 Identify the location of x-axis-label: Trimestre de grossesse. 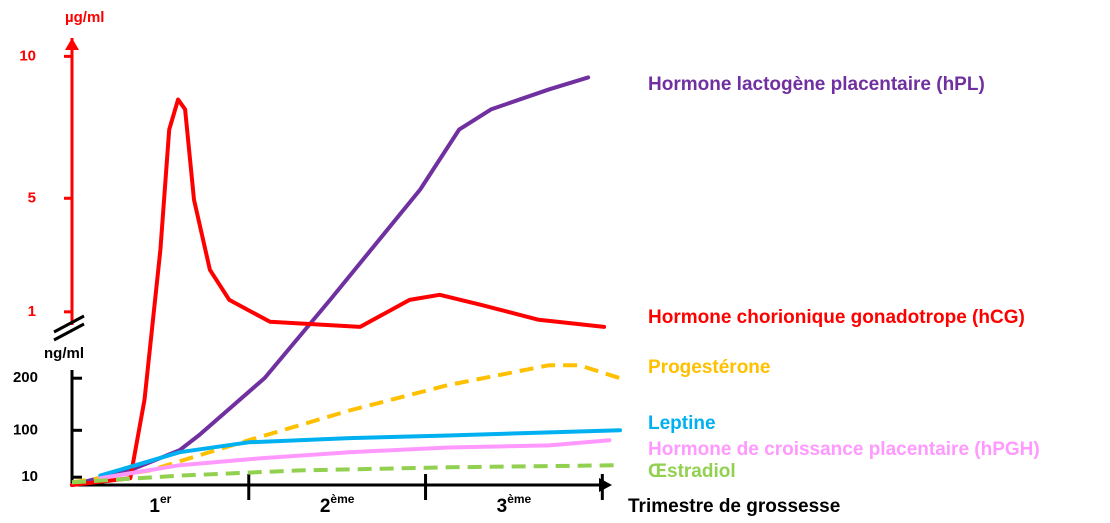
(734, 506).